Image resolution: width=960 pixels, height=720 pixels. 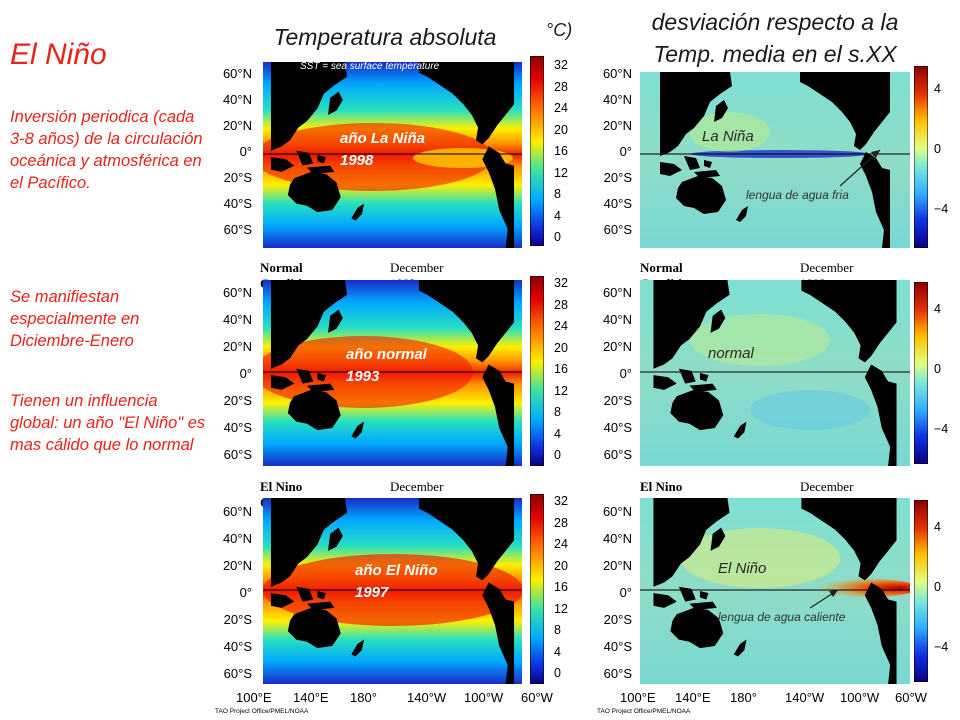 I want to click on colorbar-label-dev-0: 4, so click(x=937, y=89).